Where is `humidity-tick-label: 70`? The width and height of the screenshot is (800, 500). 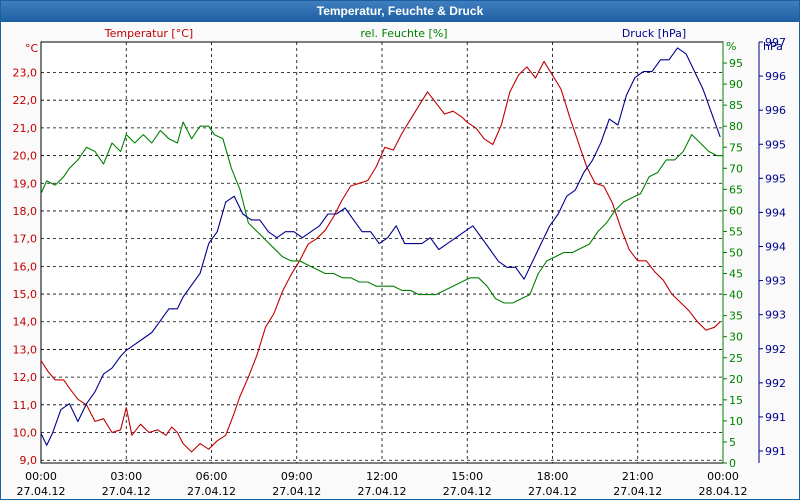
humidity-tick-label: 70 is located at coordinates (736, 168).